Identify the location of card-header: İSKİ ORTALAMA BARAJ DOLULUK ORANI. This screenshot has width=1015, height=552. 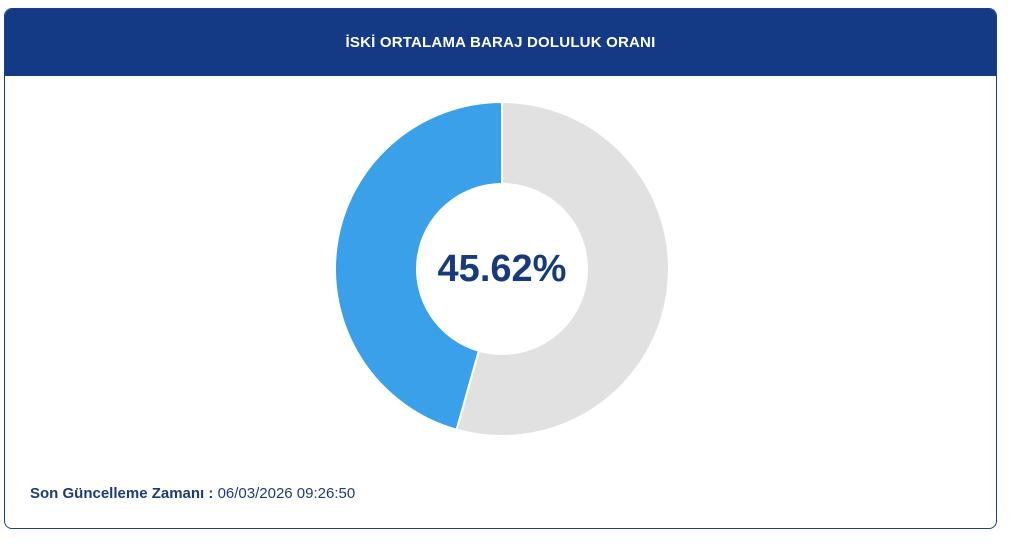
(500, 42).